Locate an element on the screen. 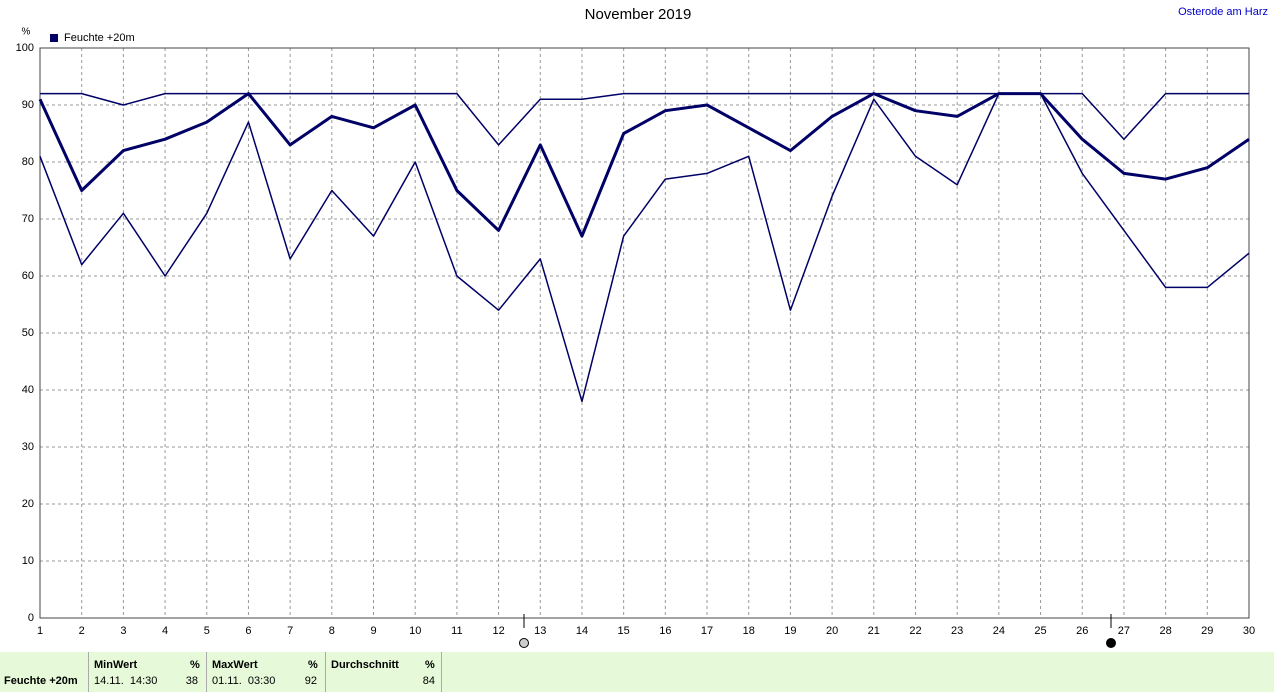  x-tick-label: 7 is located at coordinates (290, 631).